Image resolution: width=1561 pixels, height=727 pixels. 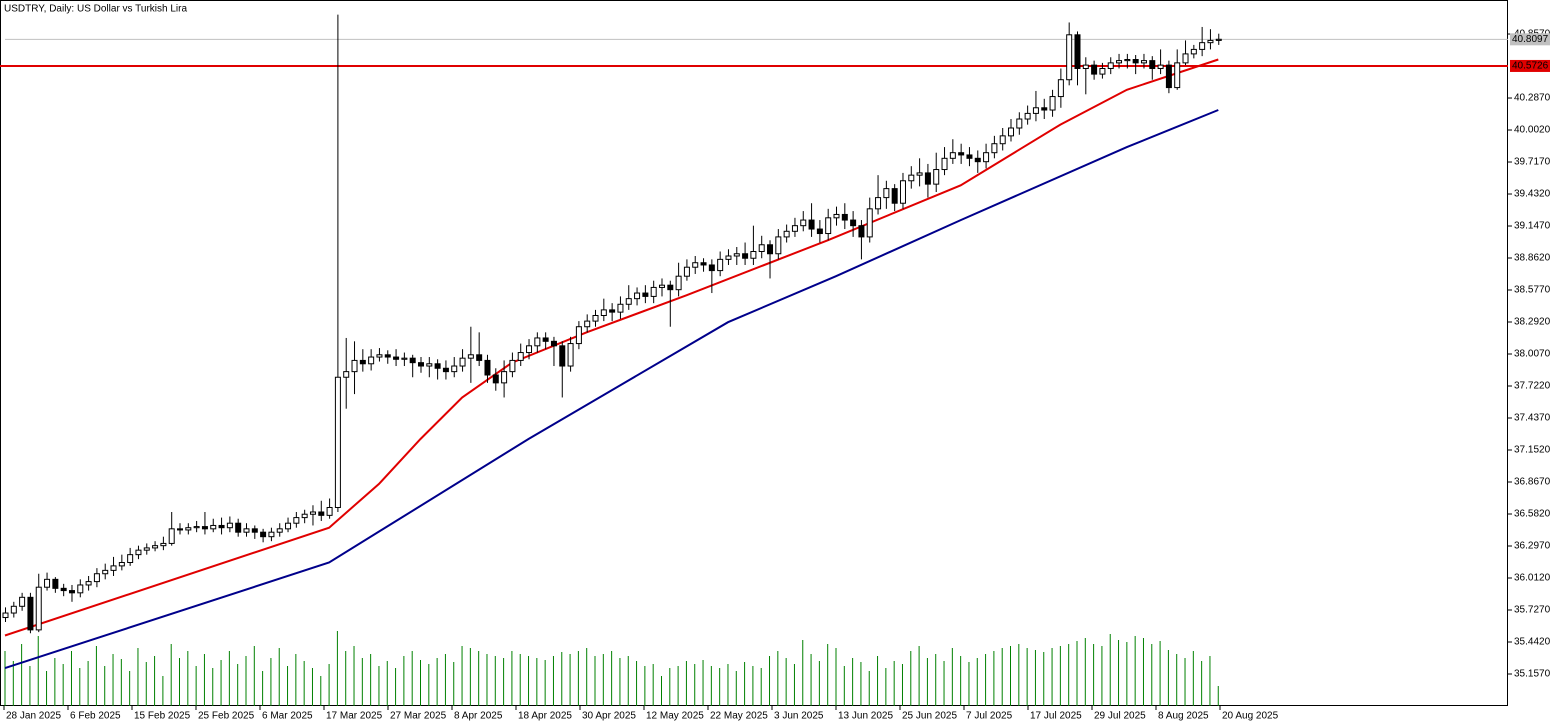 What do you see at coordinates (1532, 162) in the screenshot?
I see `y-tick-label: 39.7170` at bounding box center [1532, 162].